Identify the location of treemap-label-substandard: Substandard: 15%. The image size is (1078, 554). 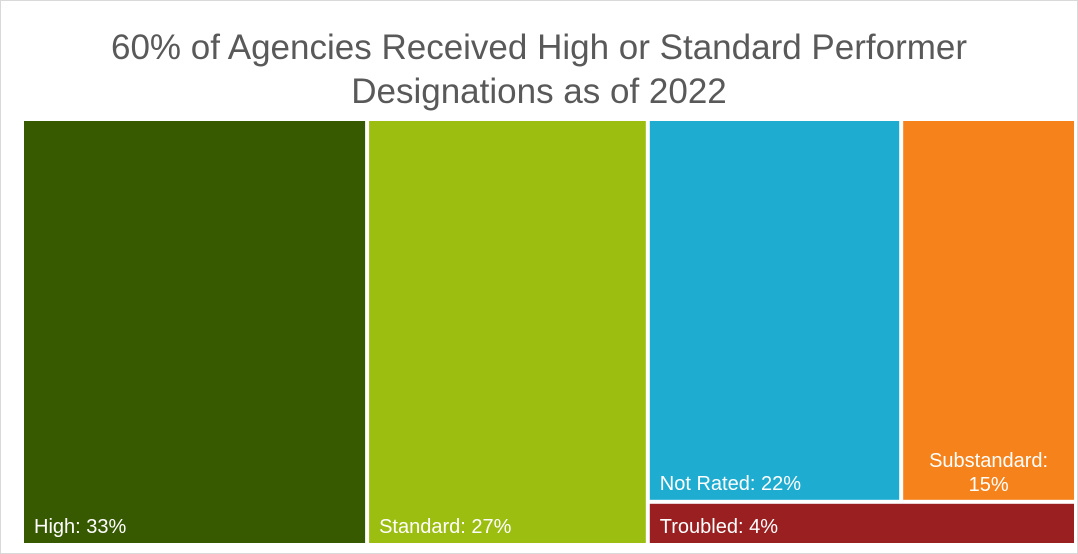
(988, 473).